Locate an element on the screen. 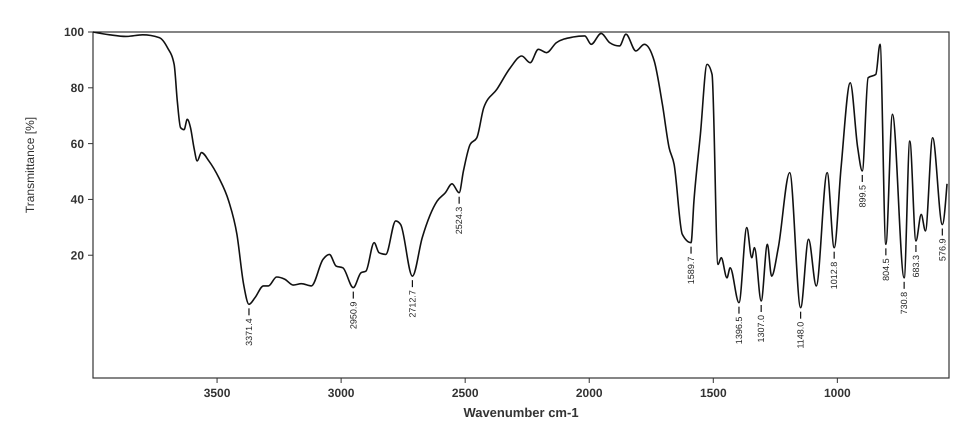 This screenshot has height=423, width=963. y-axis-title: Transmittance [%] is located at coordinates (30, 165).